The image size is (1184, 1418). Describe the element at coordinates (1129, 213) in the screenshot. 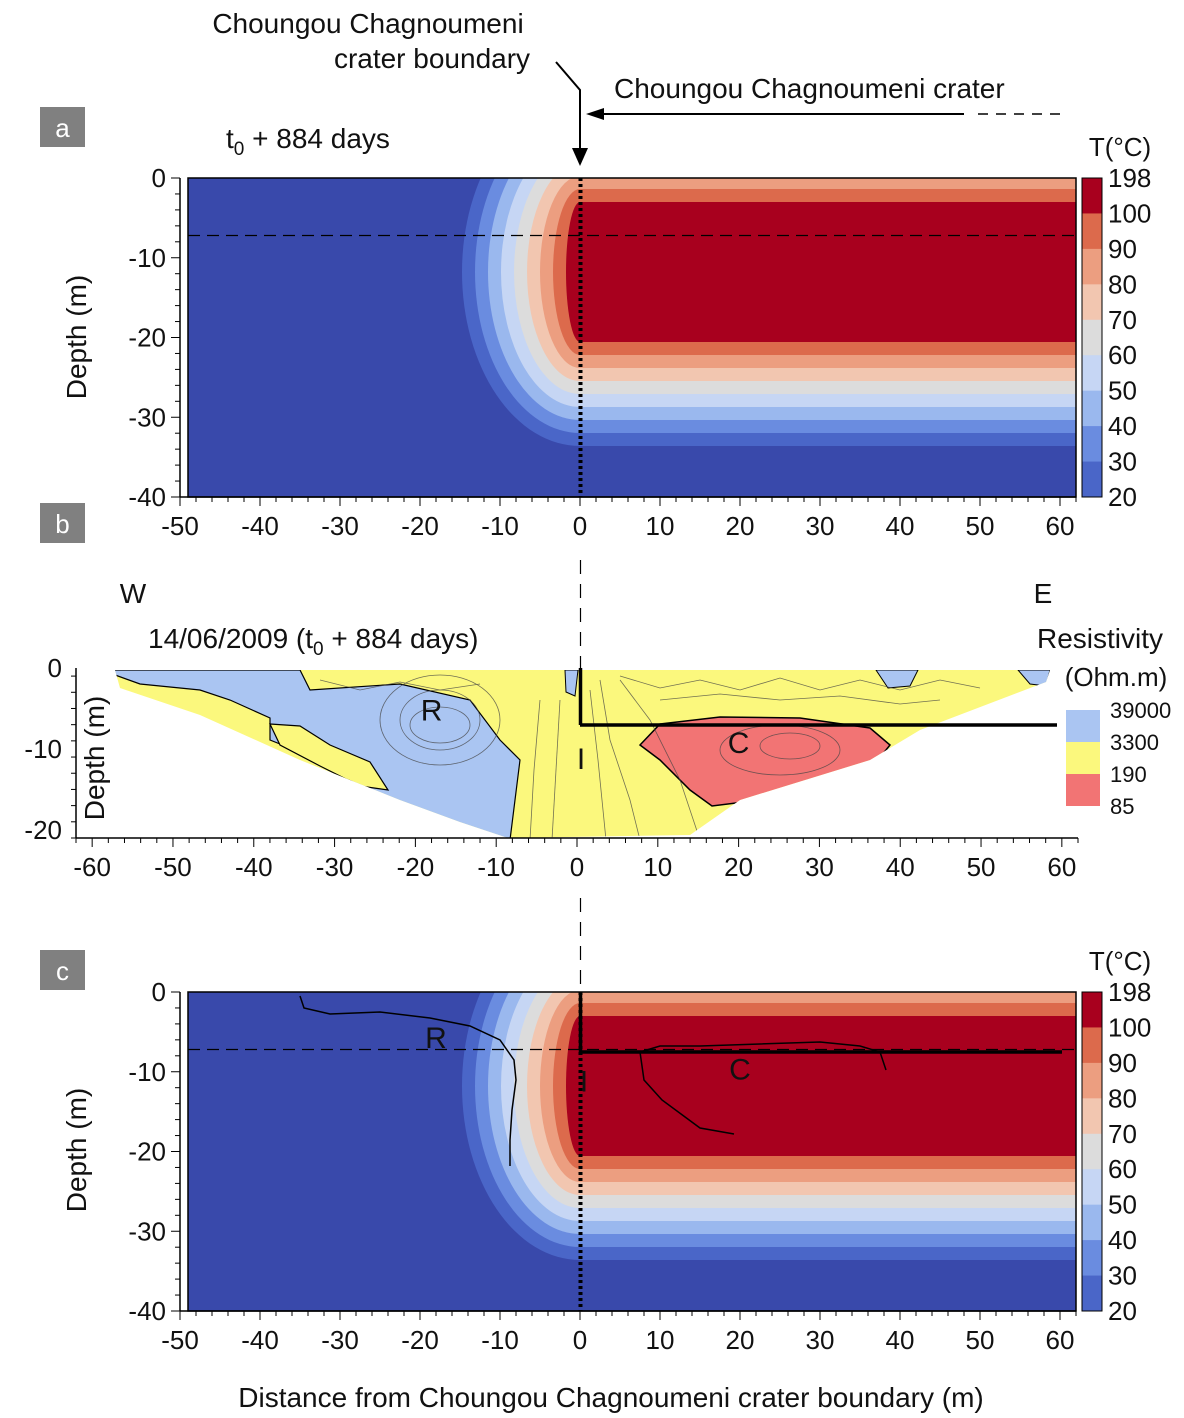

I see `colorbar-label: 100` at that location.